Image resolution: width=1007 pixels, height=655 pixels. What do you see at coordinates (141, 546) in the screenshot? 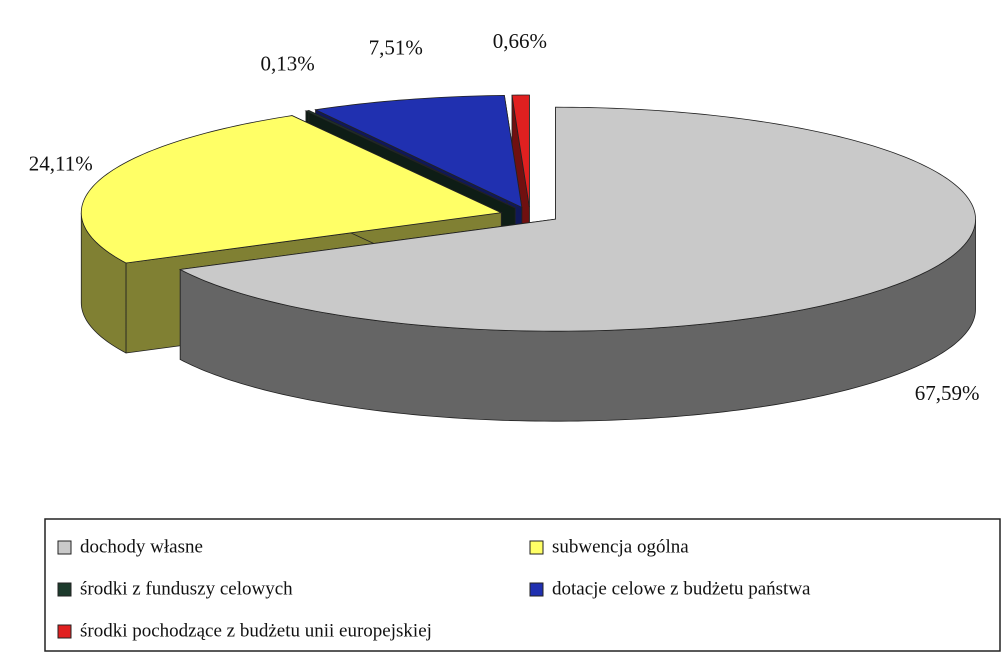
I see `legend-label: dochody własne` at bounding box center [141, 546].